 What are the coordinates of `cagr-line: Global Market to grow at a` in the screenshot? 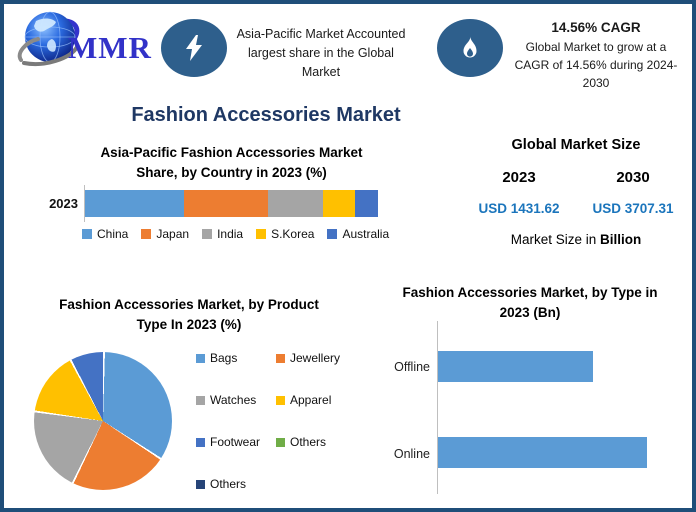 It's located at (596, 47).